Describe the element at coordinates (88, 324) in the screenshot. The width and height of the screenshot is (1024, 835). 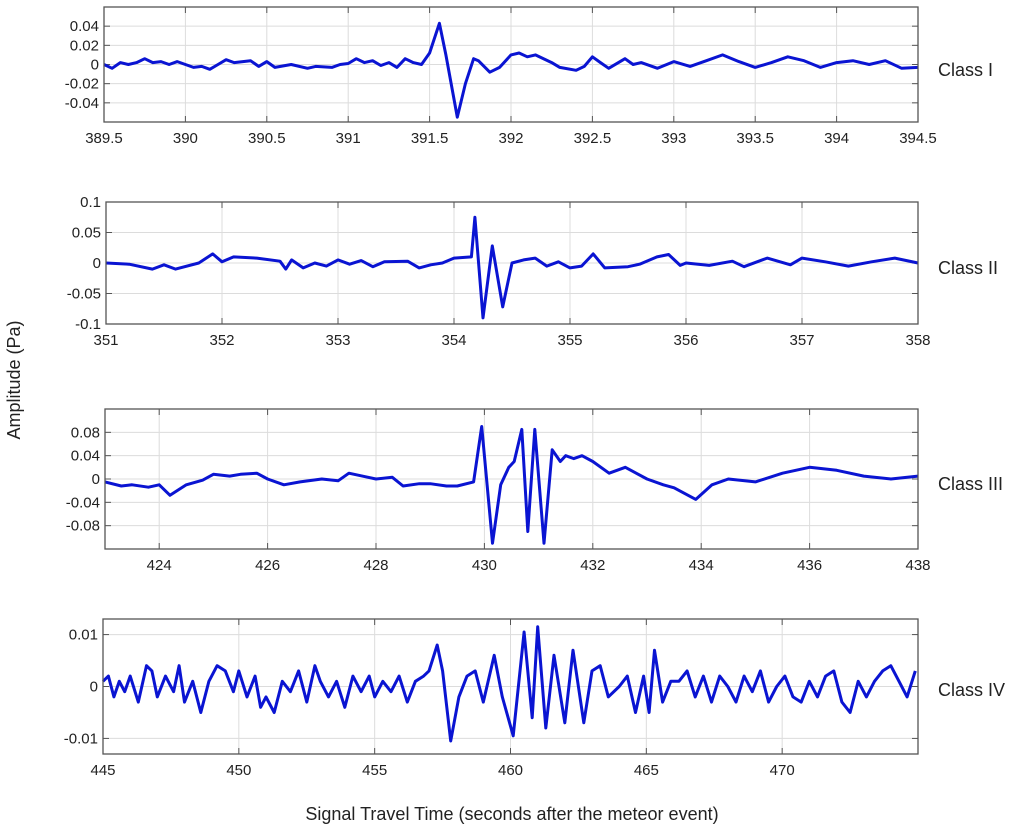
I see `y-tick-label: -0.1` at that location.